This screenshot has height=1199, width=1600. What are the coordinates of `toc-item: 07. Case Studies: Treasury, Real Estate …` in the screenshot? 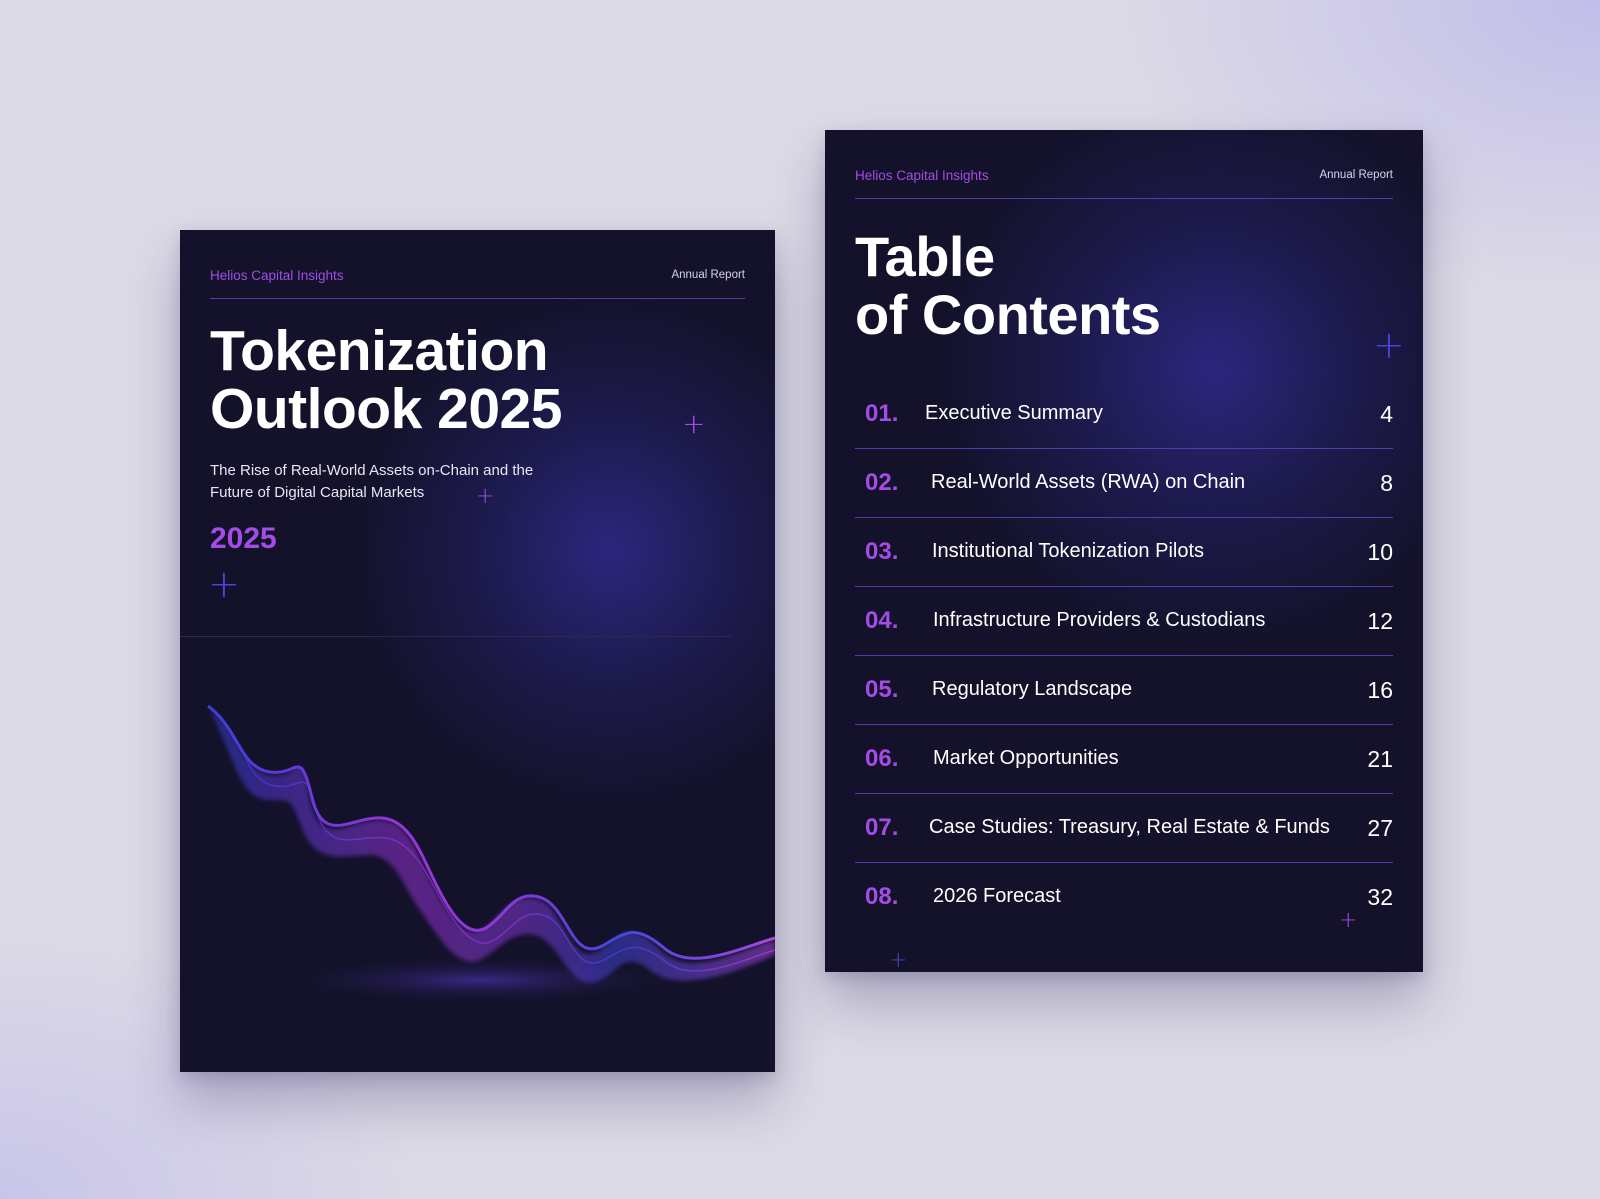 It's located at (1124, 828).